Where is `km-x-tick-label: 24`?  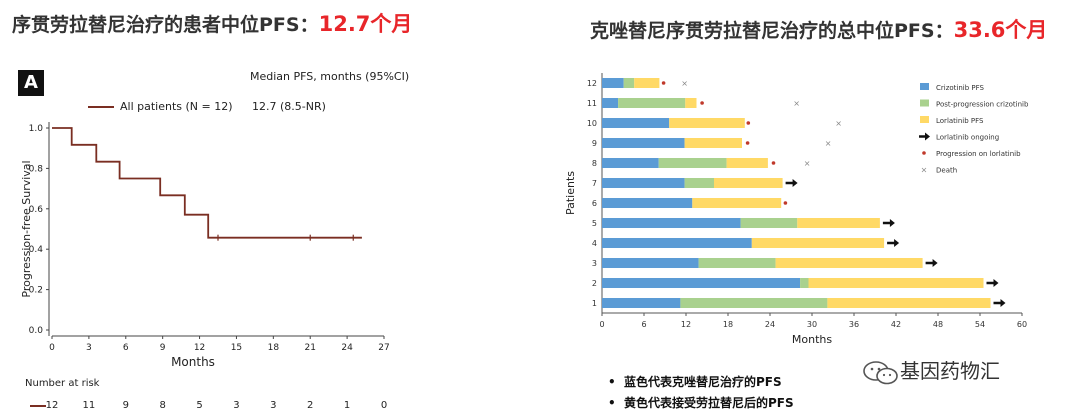
km-x-tick-label: 24 is located at coordinates (347, 348).